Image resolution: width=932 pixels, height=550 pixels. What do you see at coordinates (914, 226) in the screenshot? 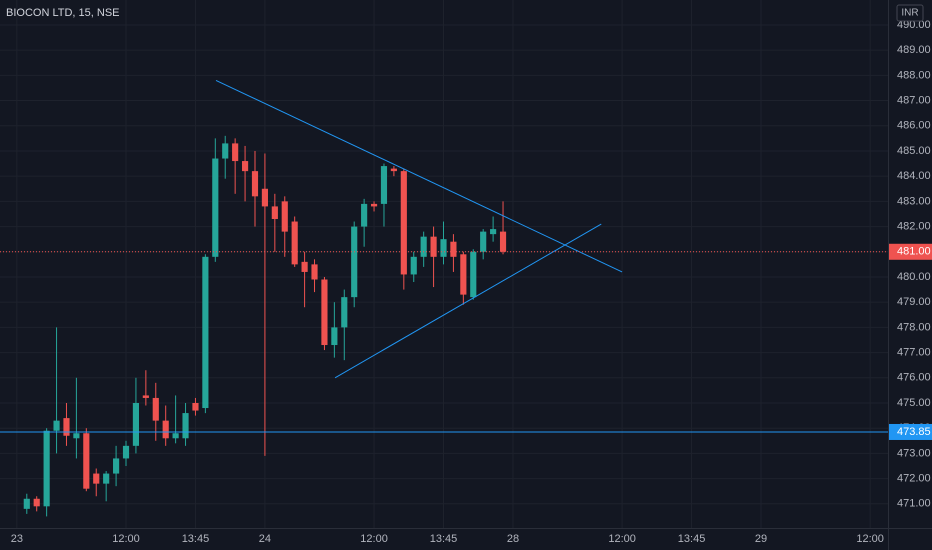
I see `y-tick-label: 482.00` at bounding box center [914, 226].